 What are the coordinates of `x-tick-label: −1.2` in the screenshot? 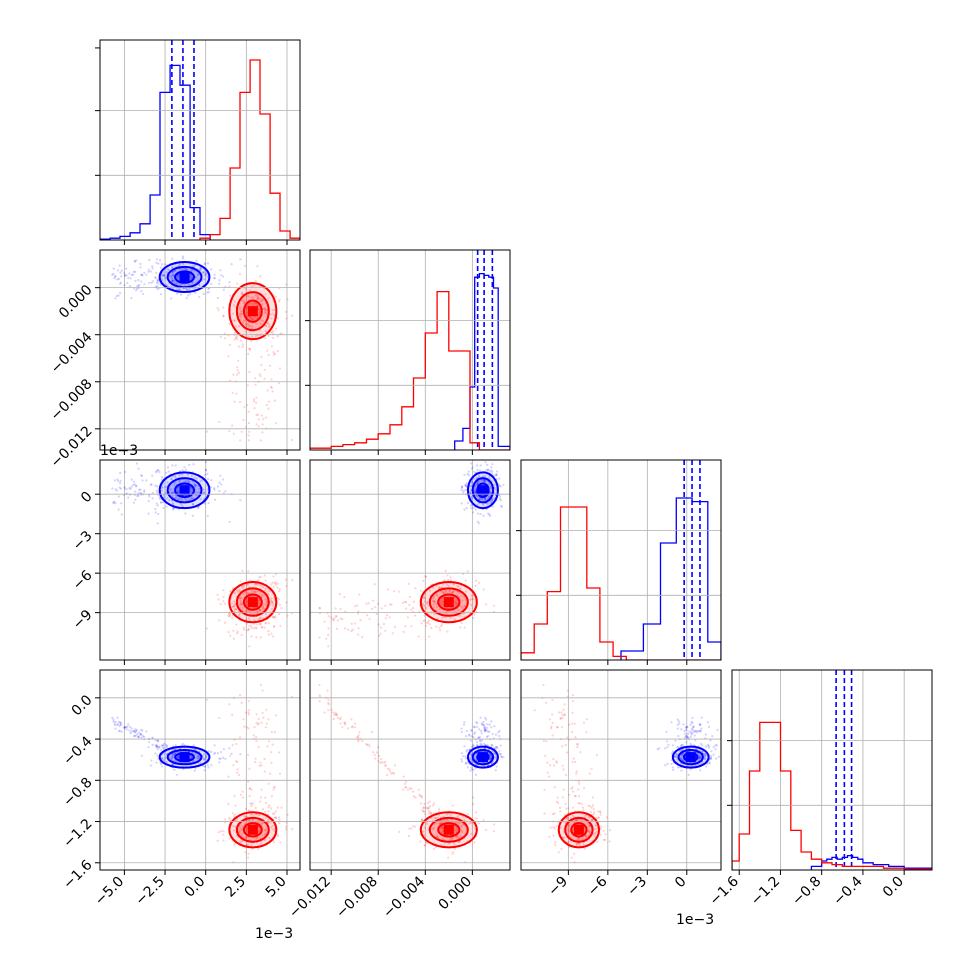 It's located at (765, 891).